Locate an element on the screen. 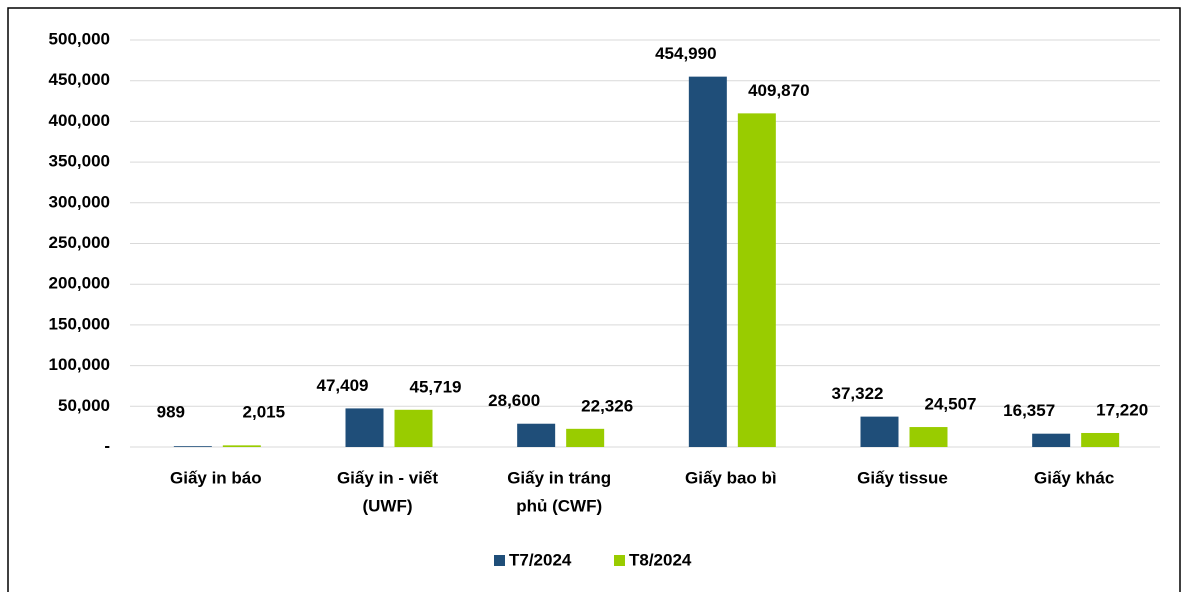 The height and width of the screenshot is (592, 1188). y-tick-label: 150,000 is located at coordinates (79, 323).